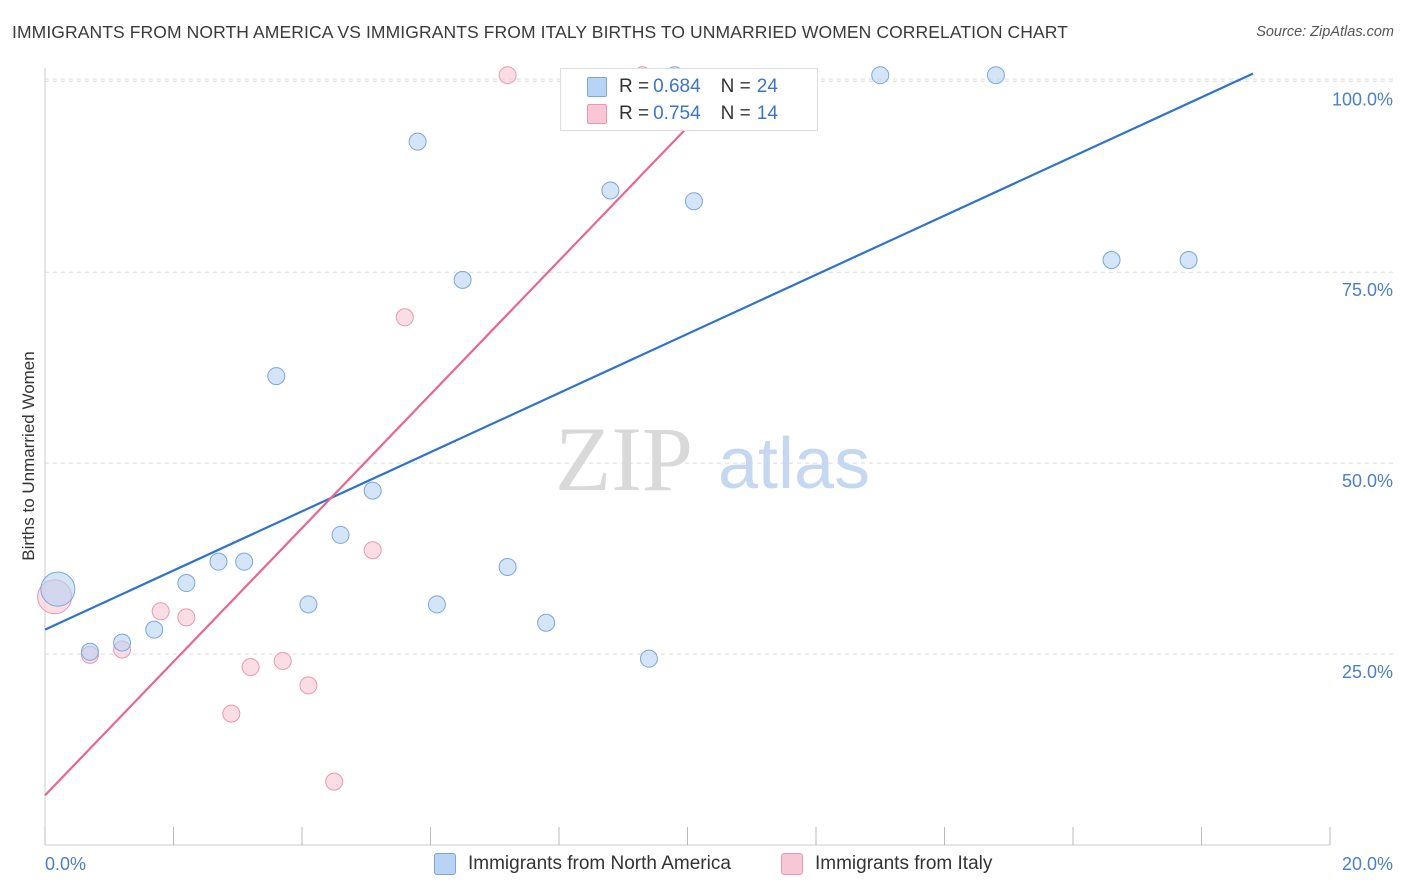 The height and width of the screenshot is (892, 1406). I want to click on stats-legend: R = 0.684 N = 24 R = 0.754 N = 14, so click(689, 99).